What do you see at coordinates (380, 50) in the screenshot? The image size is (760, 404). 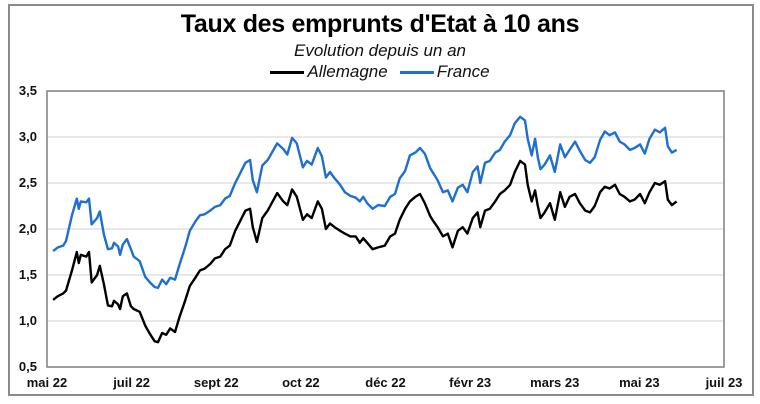 I see `chart-subtitle: Evolution depuis un an` at bounding box center [380, 50].